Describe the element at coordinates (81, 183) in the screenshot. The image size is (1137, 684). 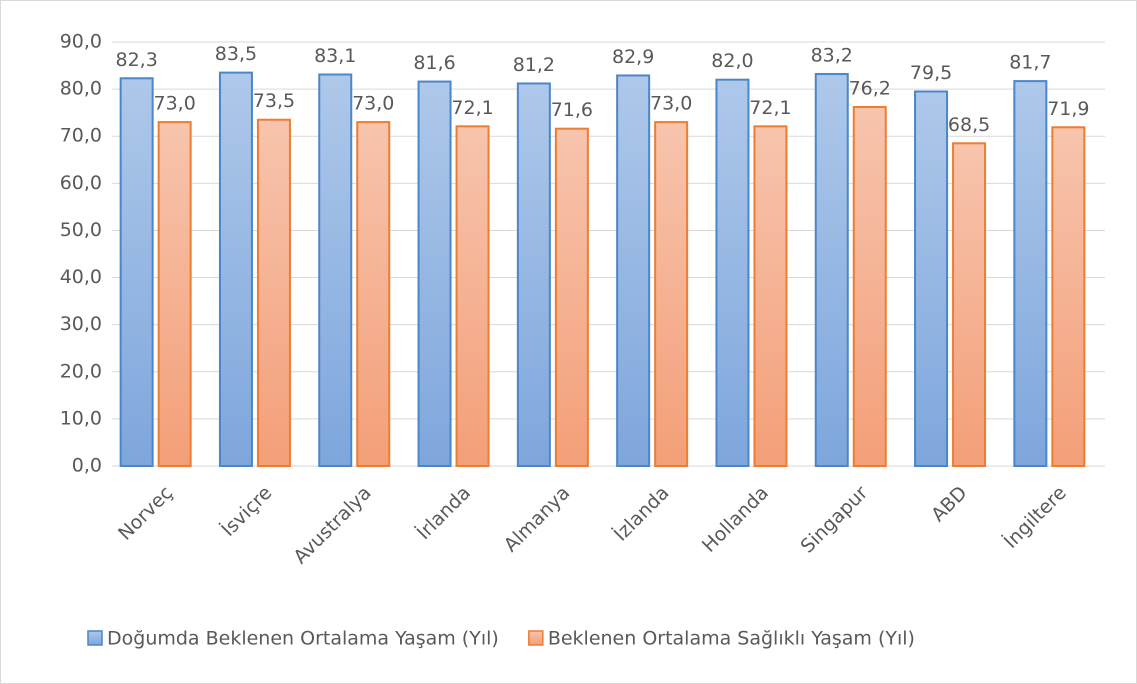
I see `y-tick-label: 60,0` at that location.